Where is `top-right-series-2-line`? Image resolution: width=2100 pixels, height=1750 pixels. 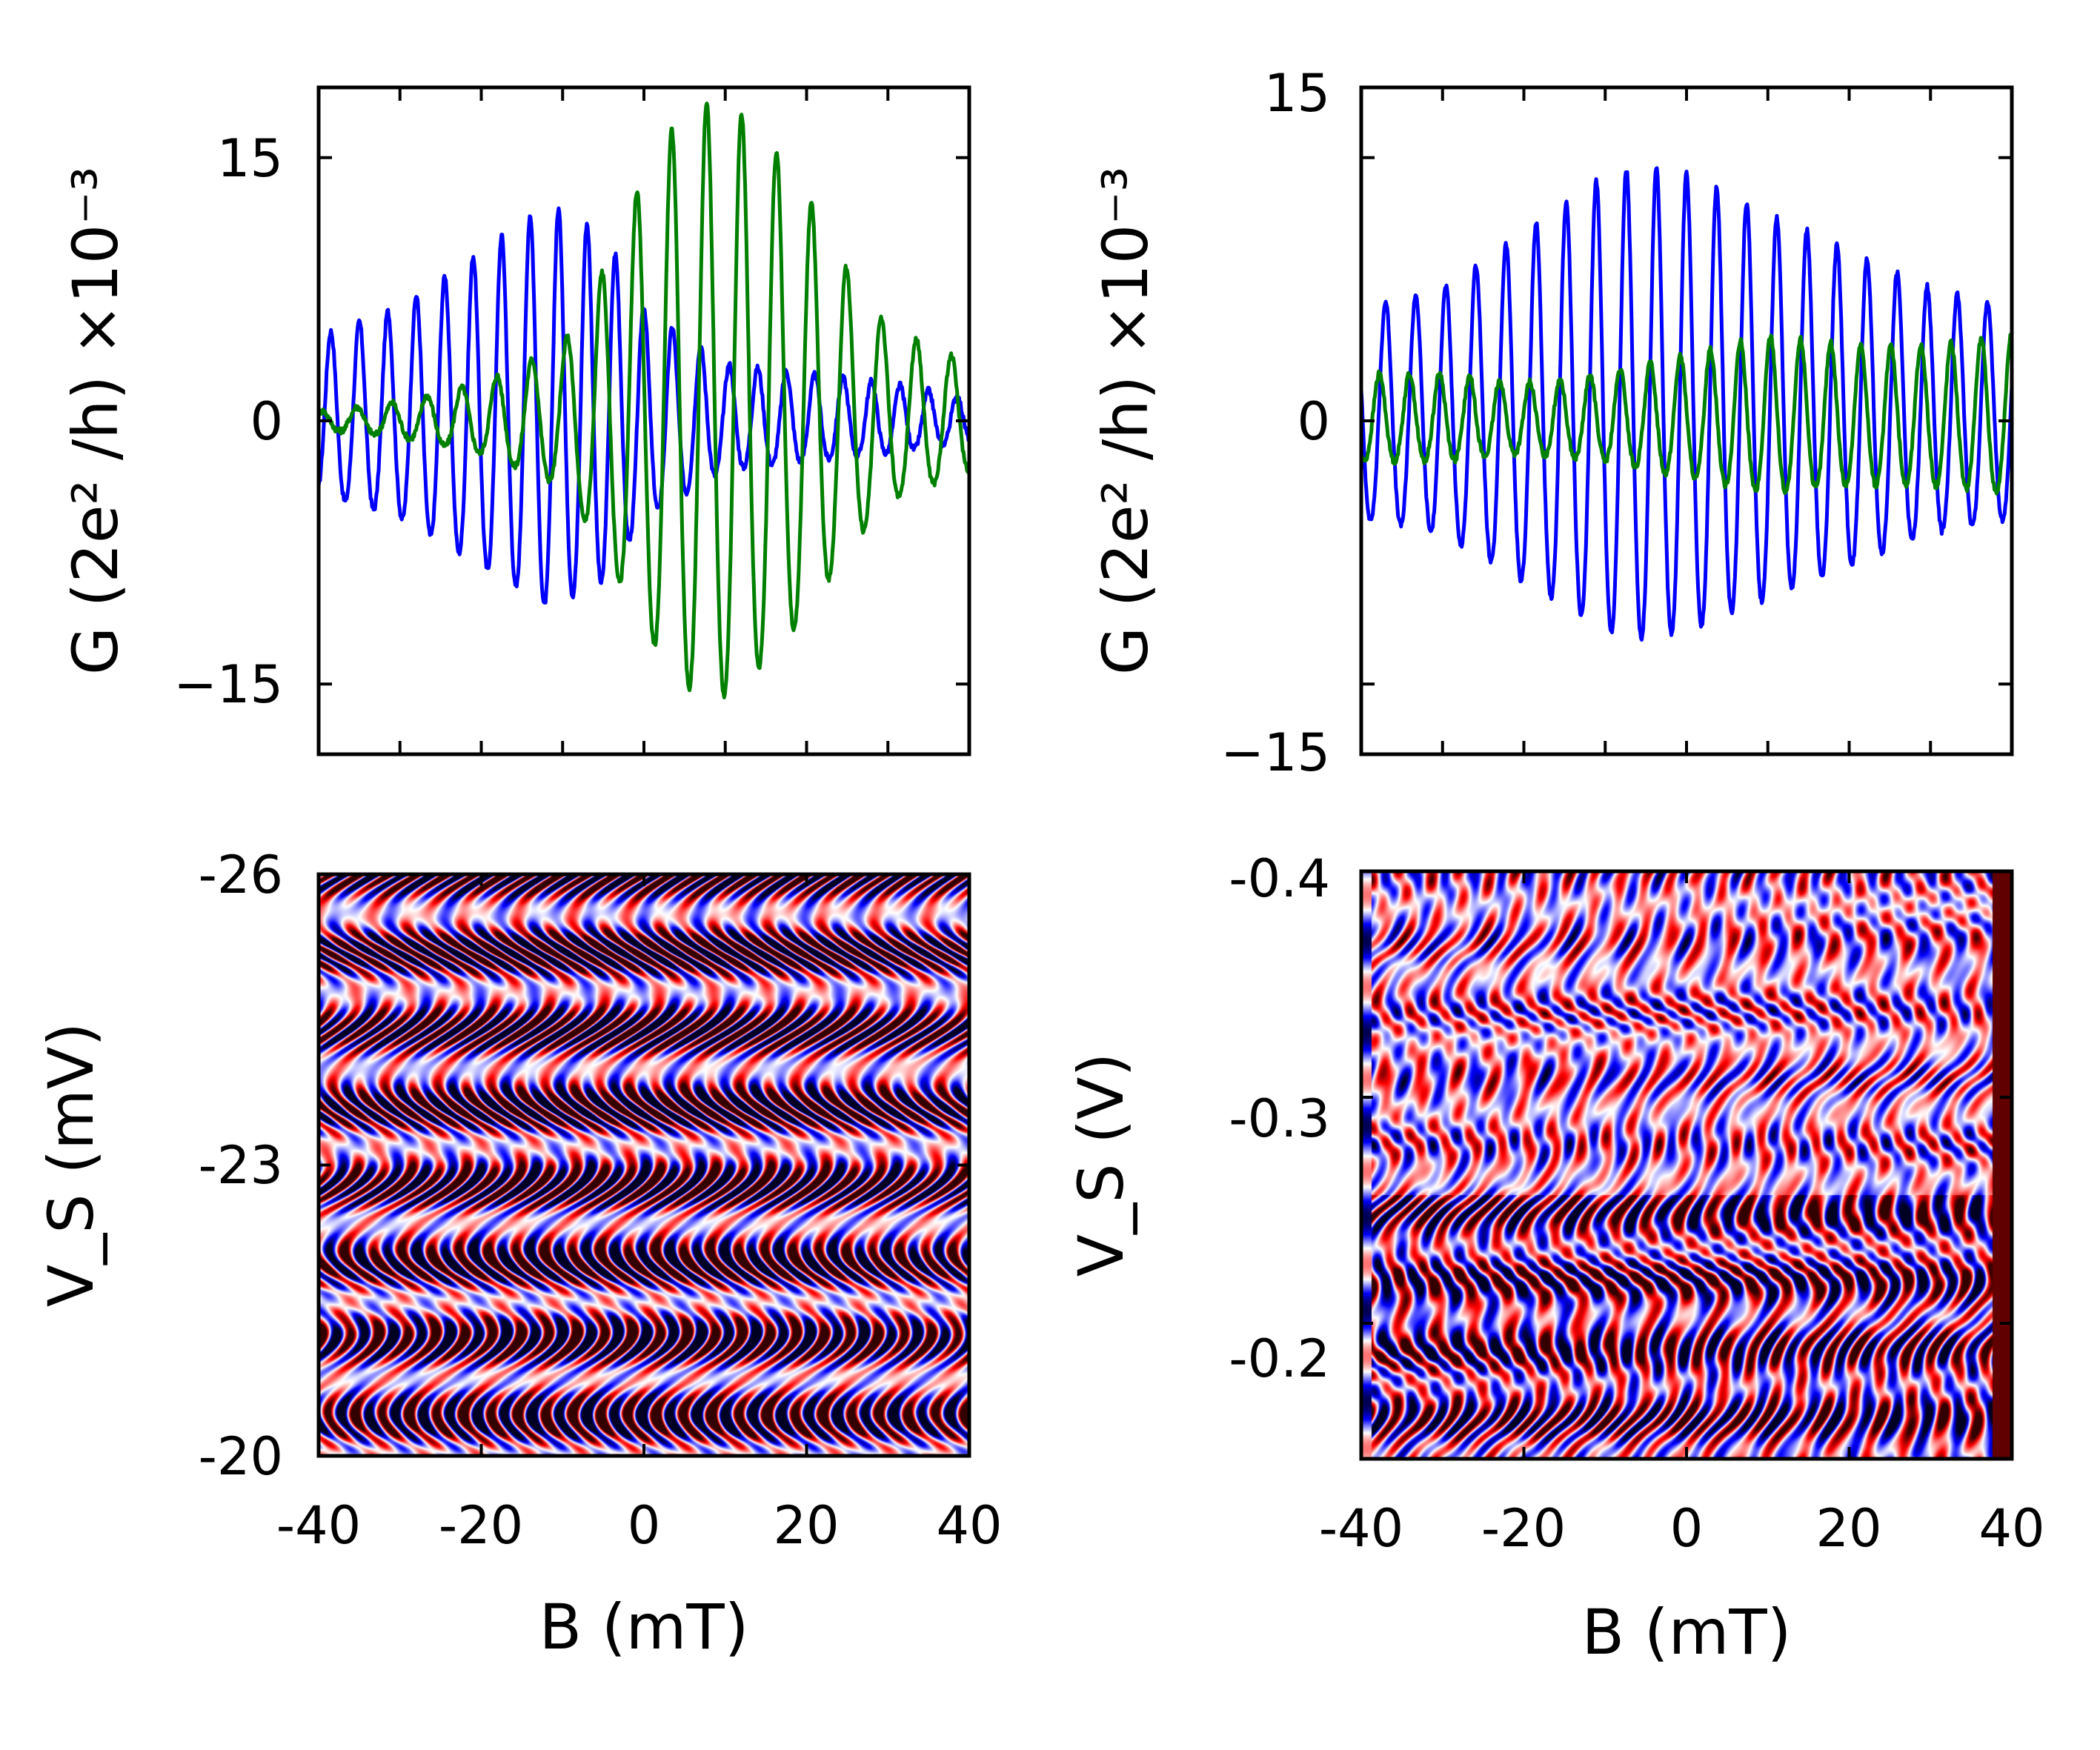
top-right-series-2-line is located at coordinates (1686, 414).